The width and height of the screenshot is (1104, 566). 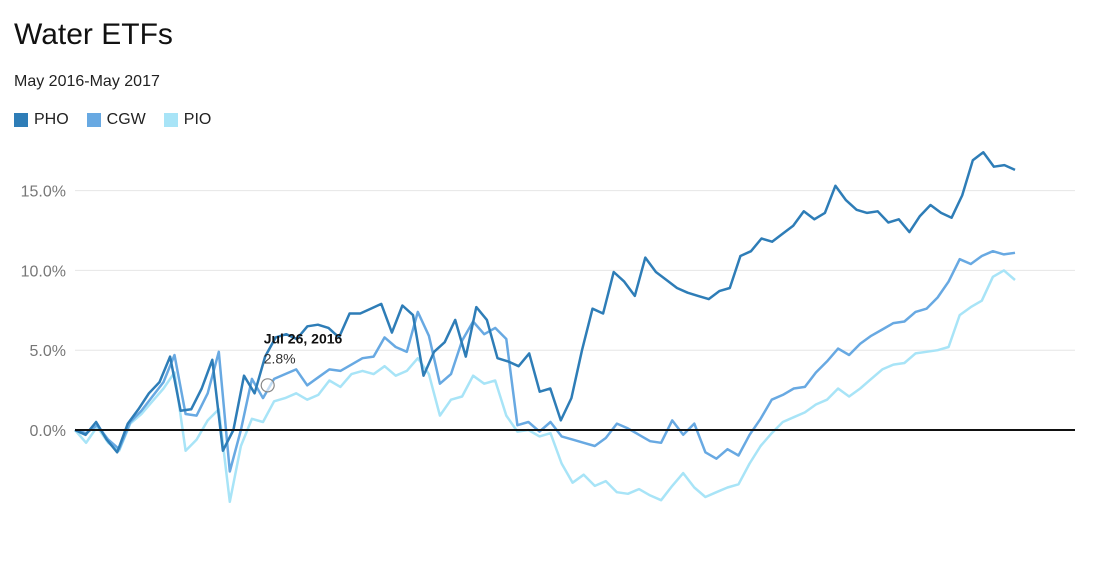 I want to click on chart-subtitle: May 2016-May 2017, so click(x=87, y=81).